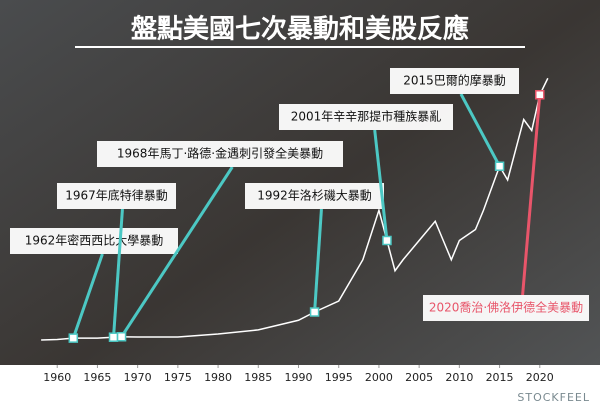  I want to click on x-tick-label: 1985, so click(258, 377).